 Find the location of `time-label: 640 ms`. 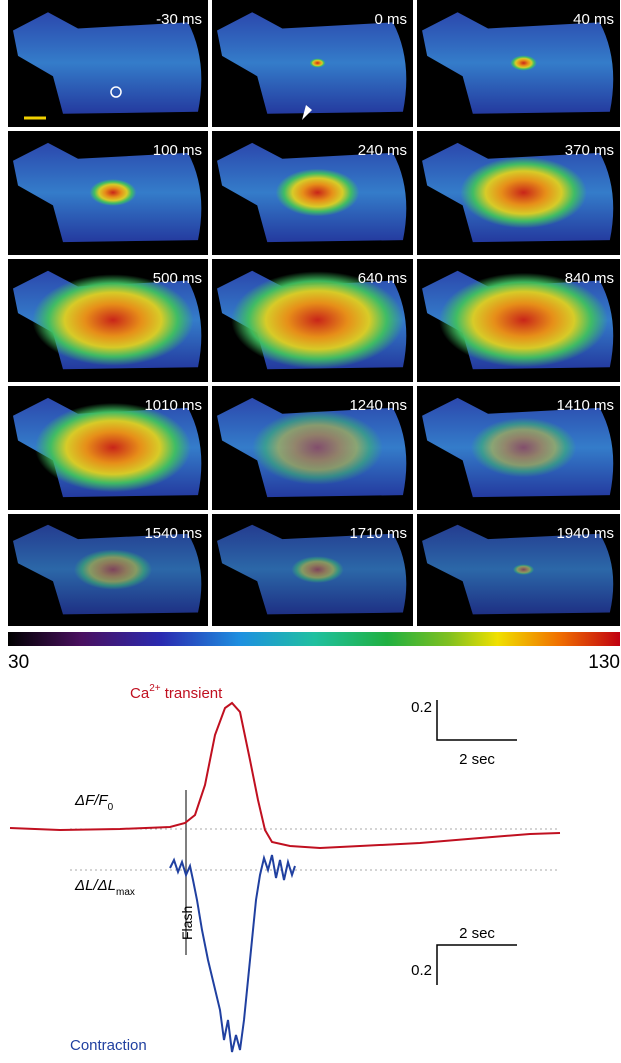

time-label: 640 ms is located at coordinates (382, 278).